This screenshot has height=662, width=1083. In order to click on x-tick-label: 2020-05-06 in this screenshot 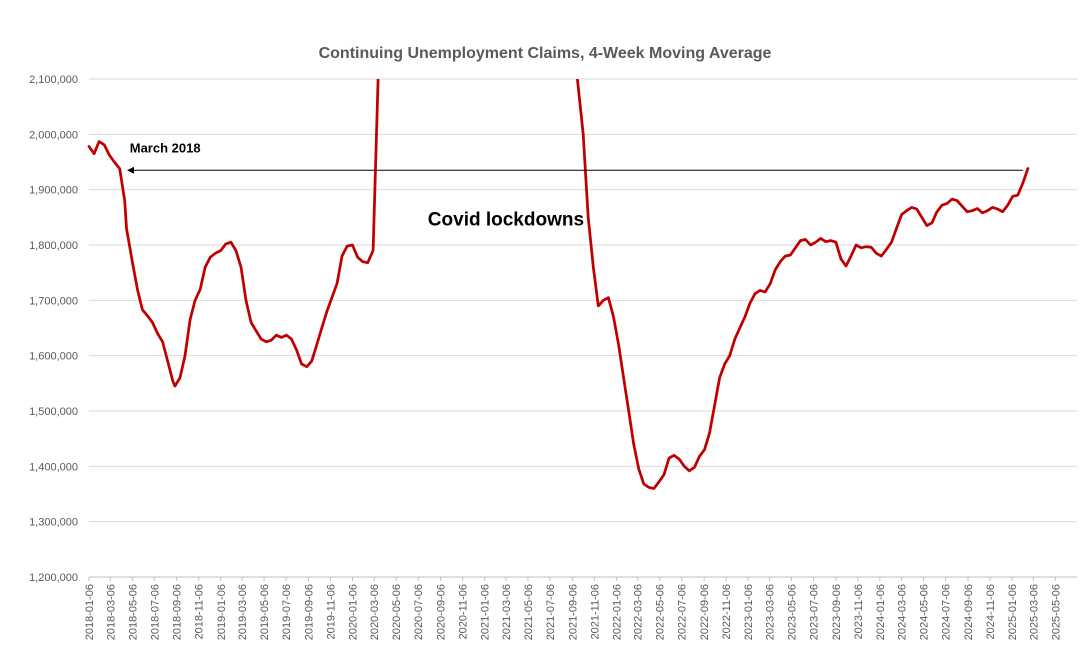, I will do `click(397, 612)`.